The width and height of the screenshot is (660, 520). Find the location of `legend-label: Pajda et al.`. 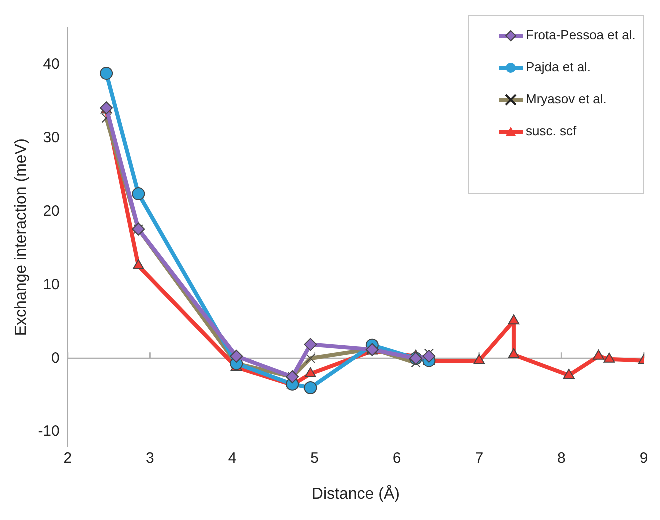

legend-label: Pajda et al. is located at coordinates (559, 67).